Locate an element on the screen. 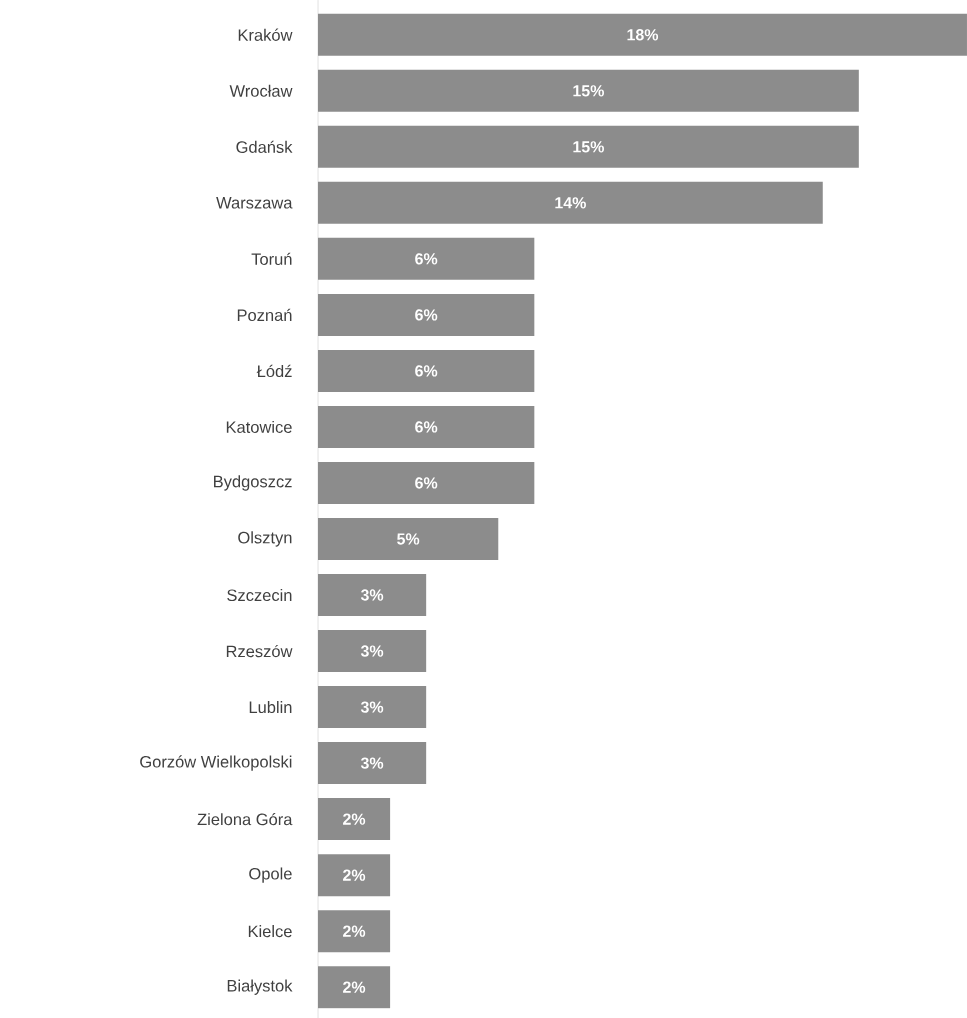  data-label: 5% is located at coordinates (408, 539).